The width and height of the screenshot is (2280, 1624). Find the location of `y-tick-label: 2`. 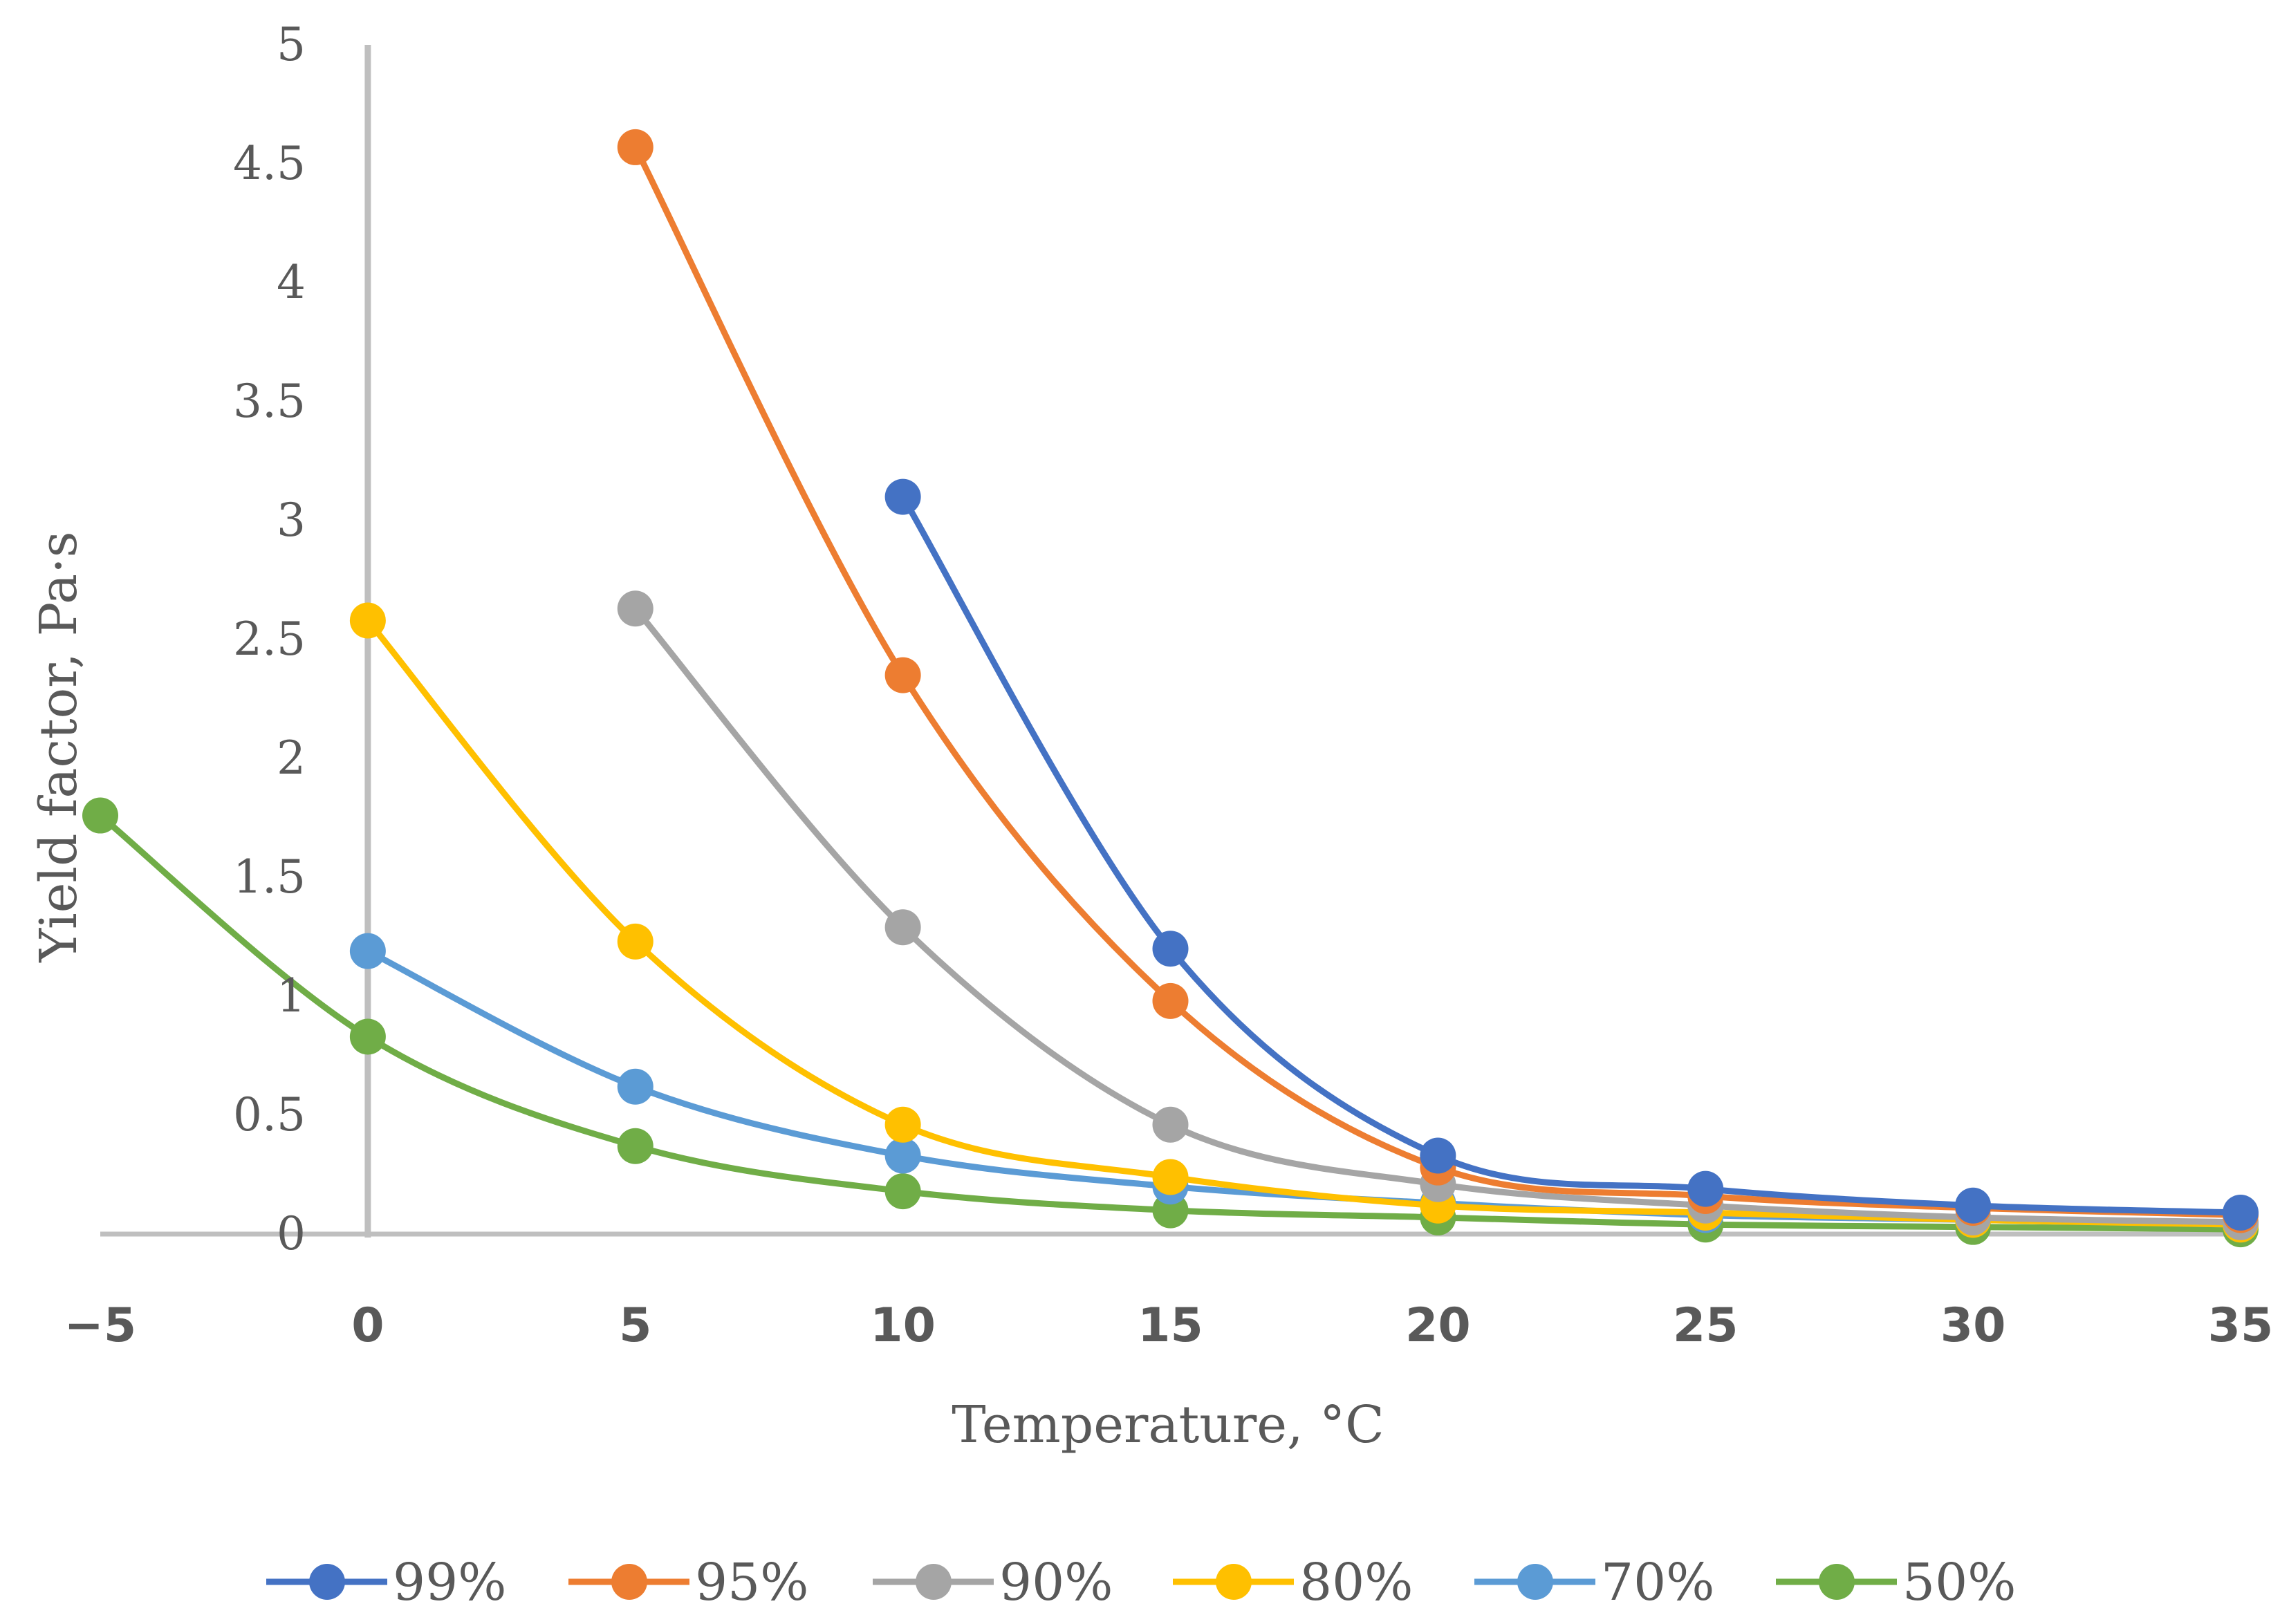

y-tick-label: 2 is located at coordinates (291, 758).